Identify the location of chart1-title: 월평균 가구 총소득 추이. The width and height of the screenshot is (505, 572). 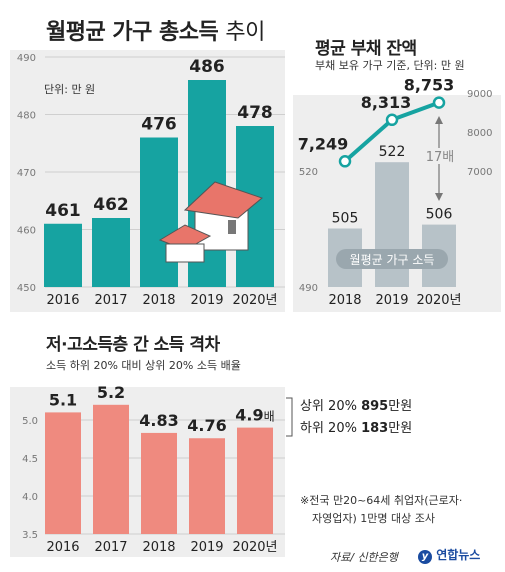
(155, 32).